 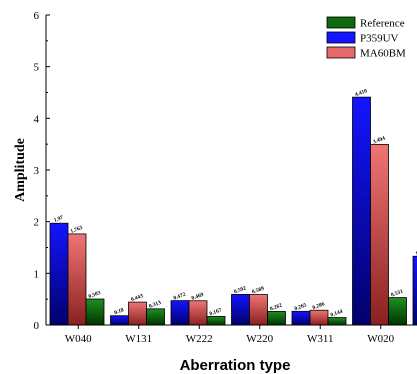 What do you see at coordinates (319, 317) in the screenshot?
I see `bar-ma60bm-w311` at bounding box center [319, 317].